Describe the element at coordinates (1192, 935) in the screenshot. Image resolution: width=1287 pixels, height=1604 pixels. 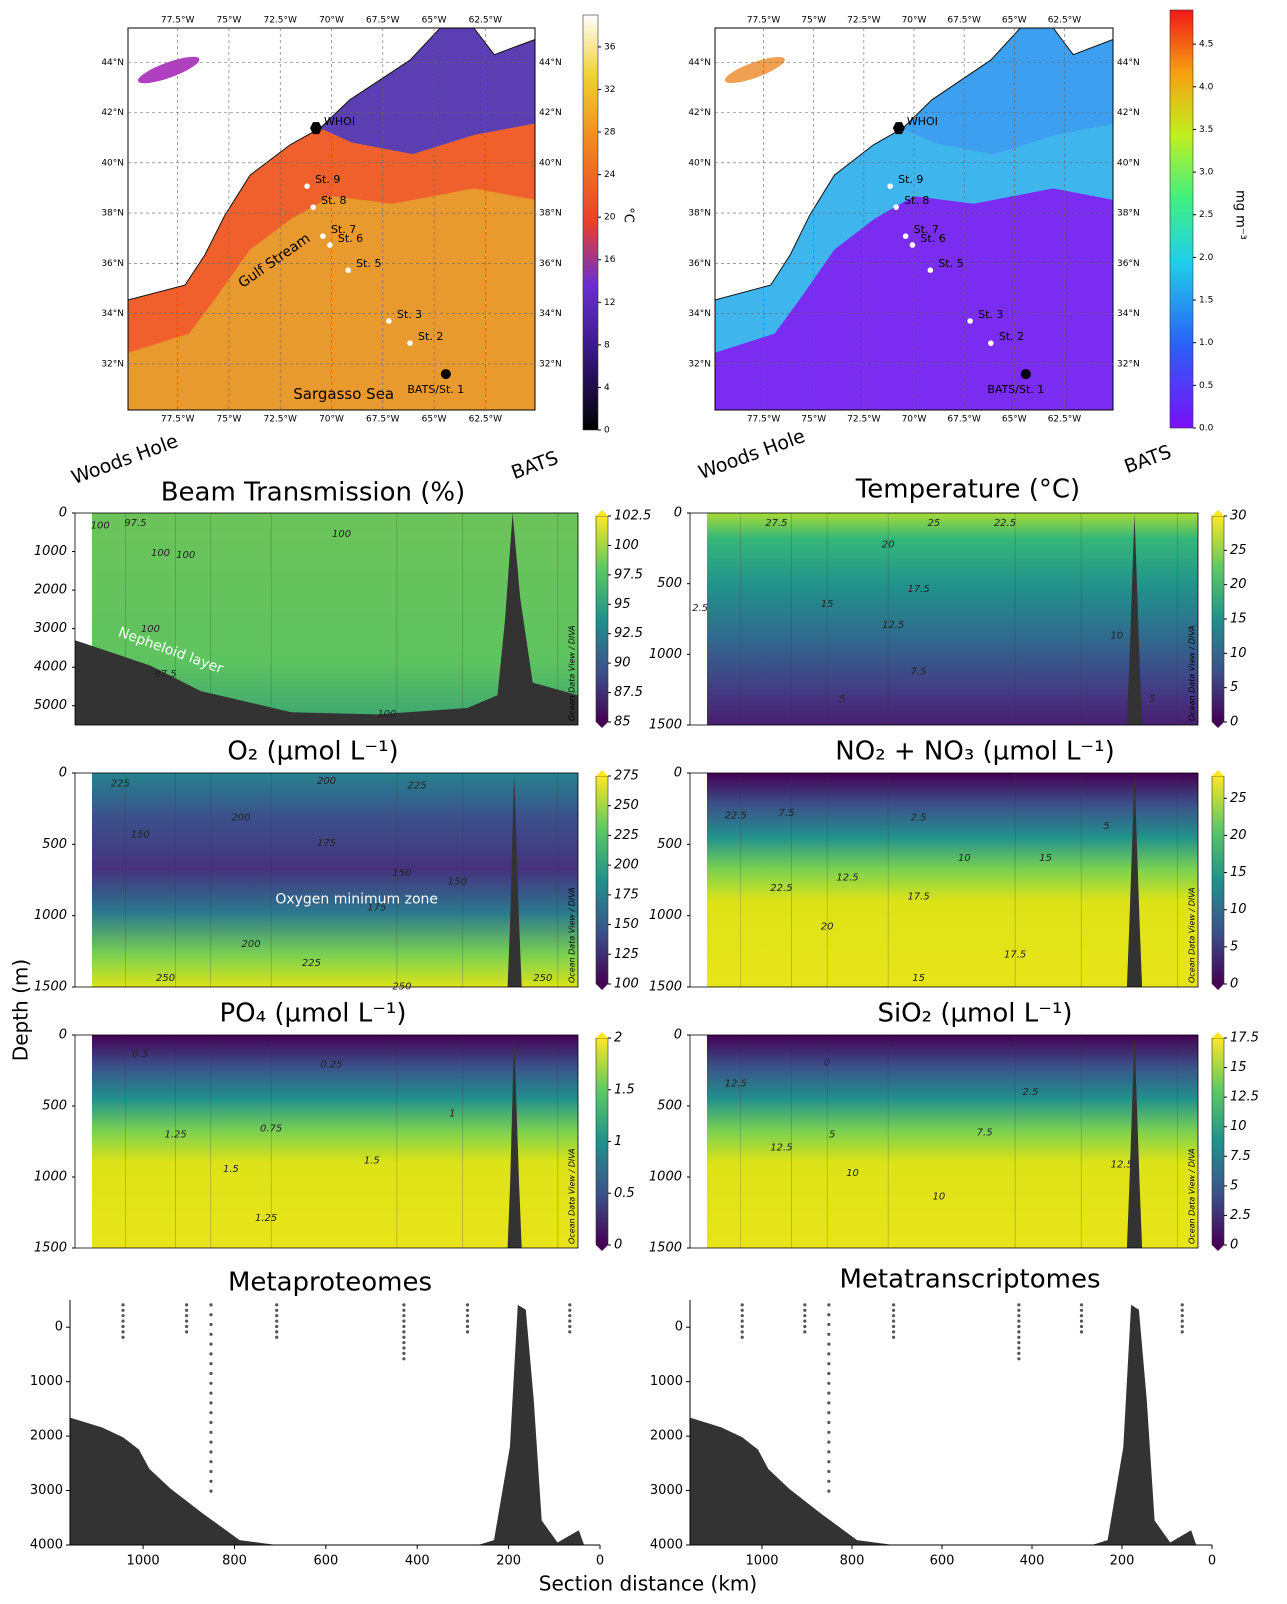
I see `watermark: Ocean Data View / DIVA` at that location.